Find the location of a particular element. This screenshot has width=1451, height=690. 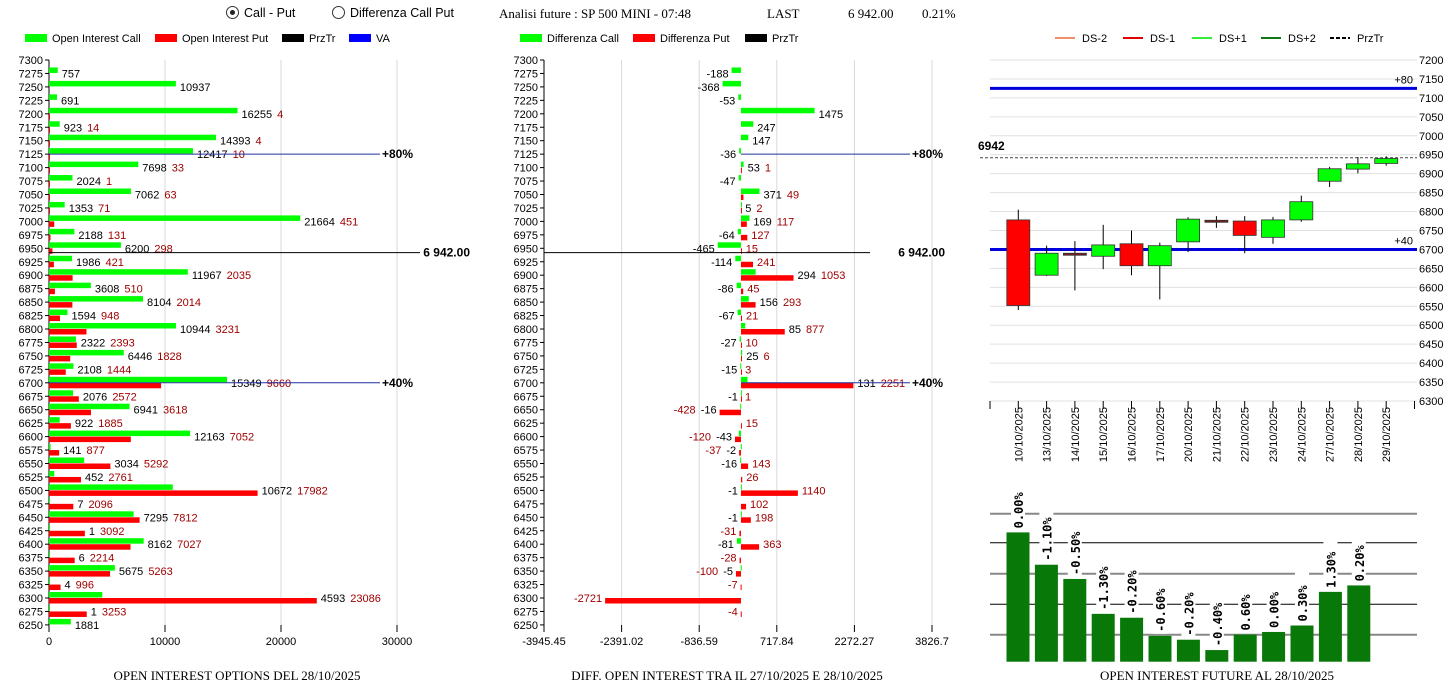

put-value-label: 102 is located at coordinates (759, 505).